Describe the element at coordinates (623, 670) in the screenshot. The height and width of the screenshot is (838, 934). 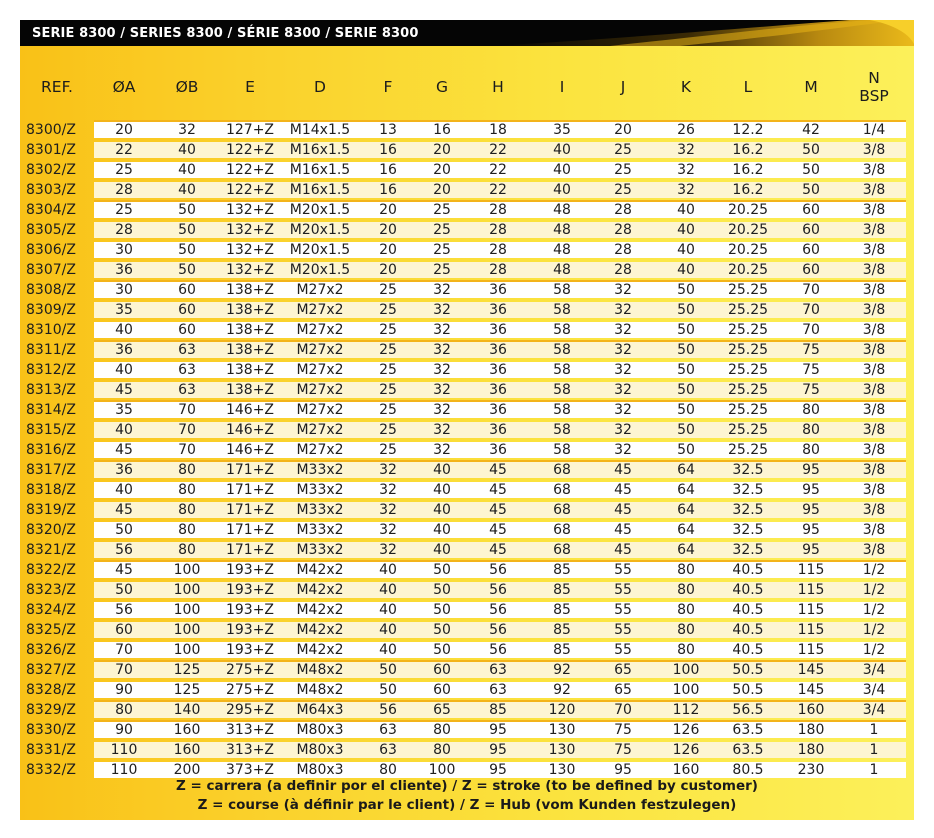
I see `cell-j: 65` at that location.